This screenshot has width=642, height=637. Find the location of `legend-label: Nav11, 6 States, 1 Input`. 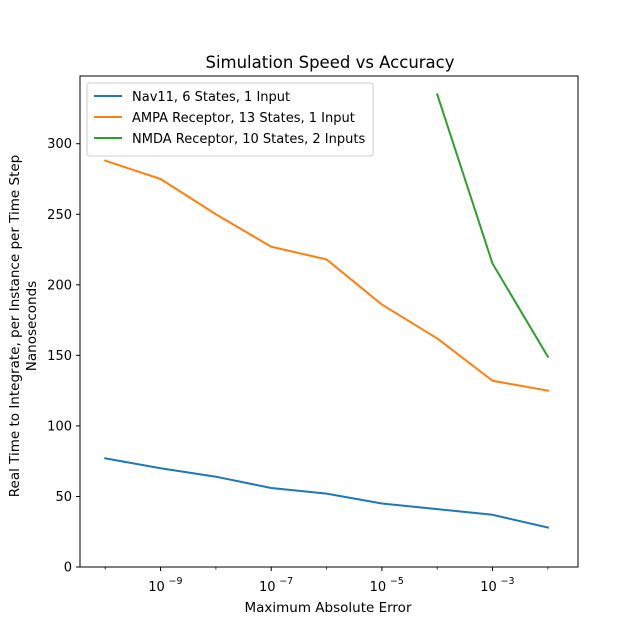

legend-label: Nav11, 6 States, 1 Input is located at coordinates (211, 97).